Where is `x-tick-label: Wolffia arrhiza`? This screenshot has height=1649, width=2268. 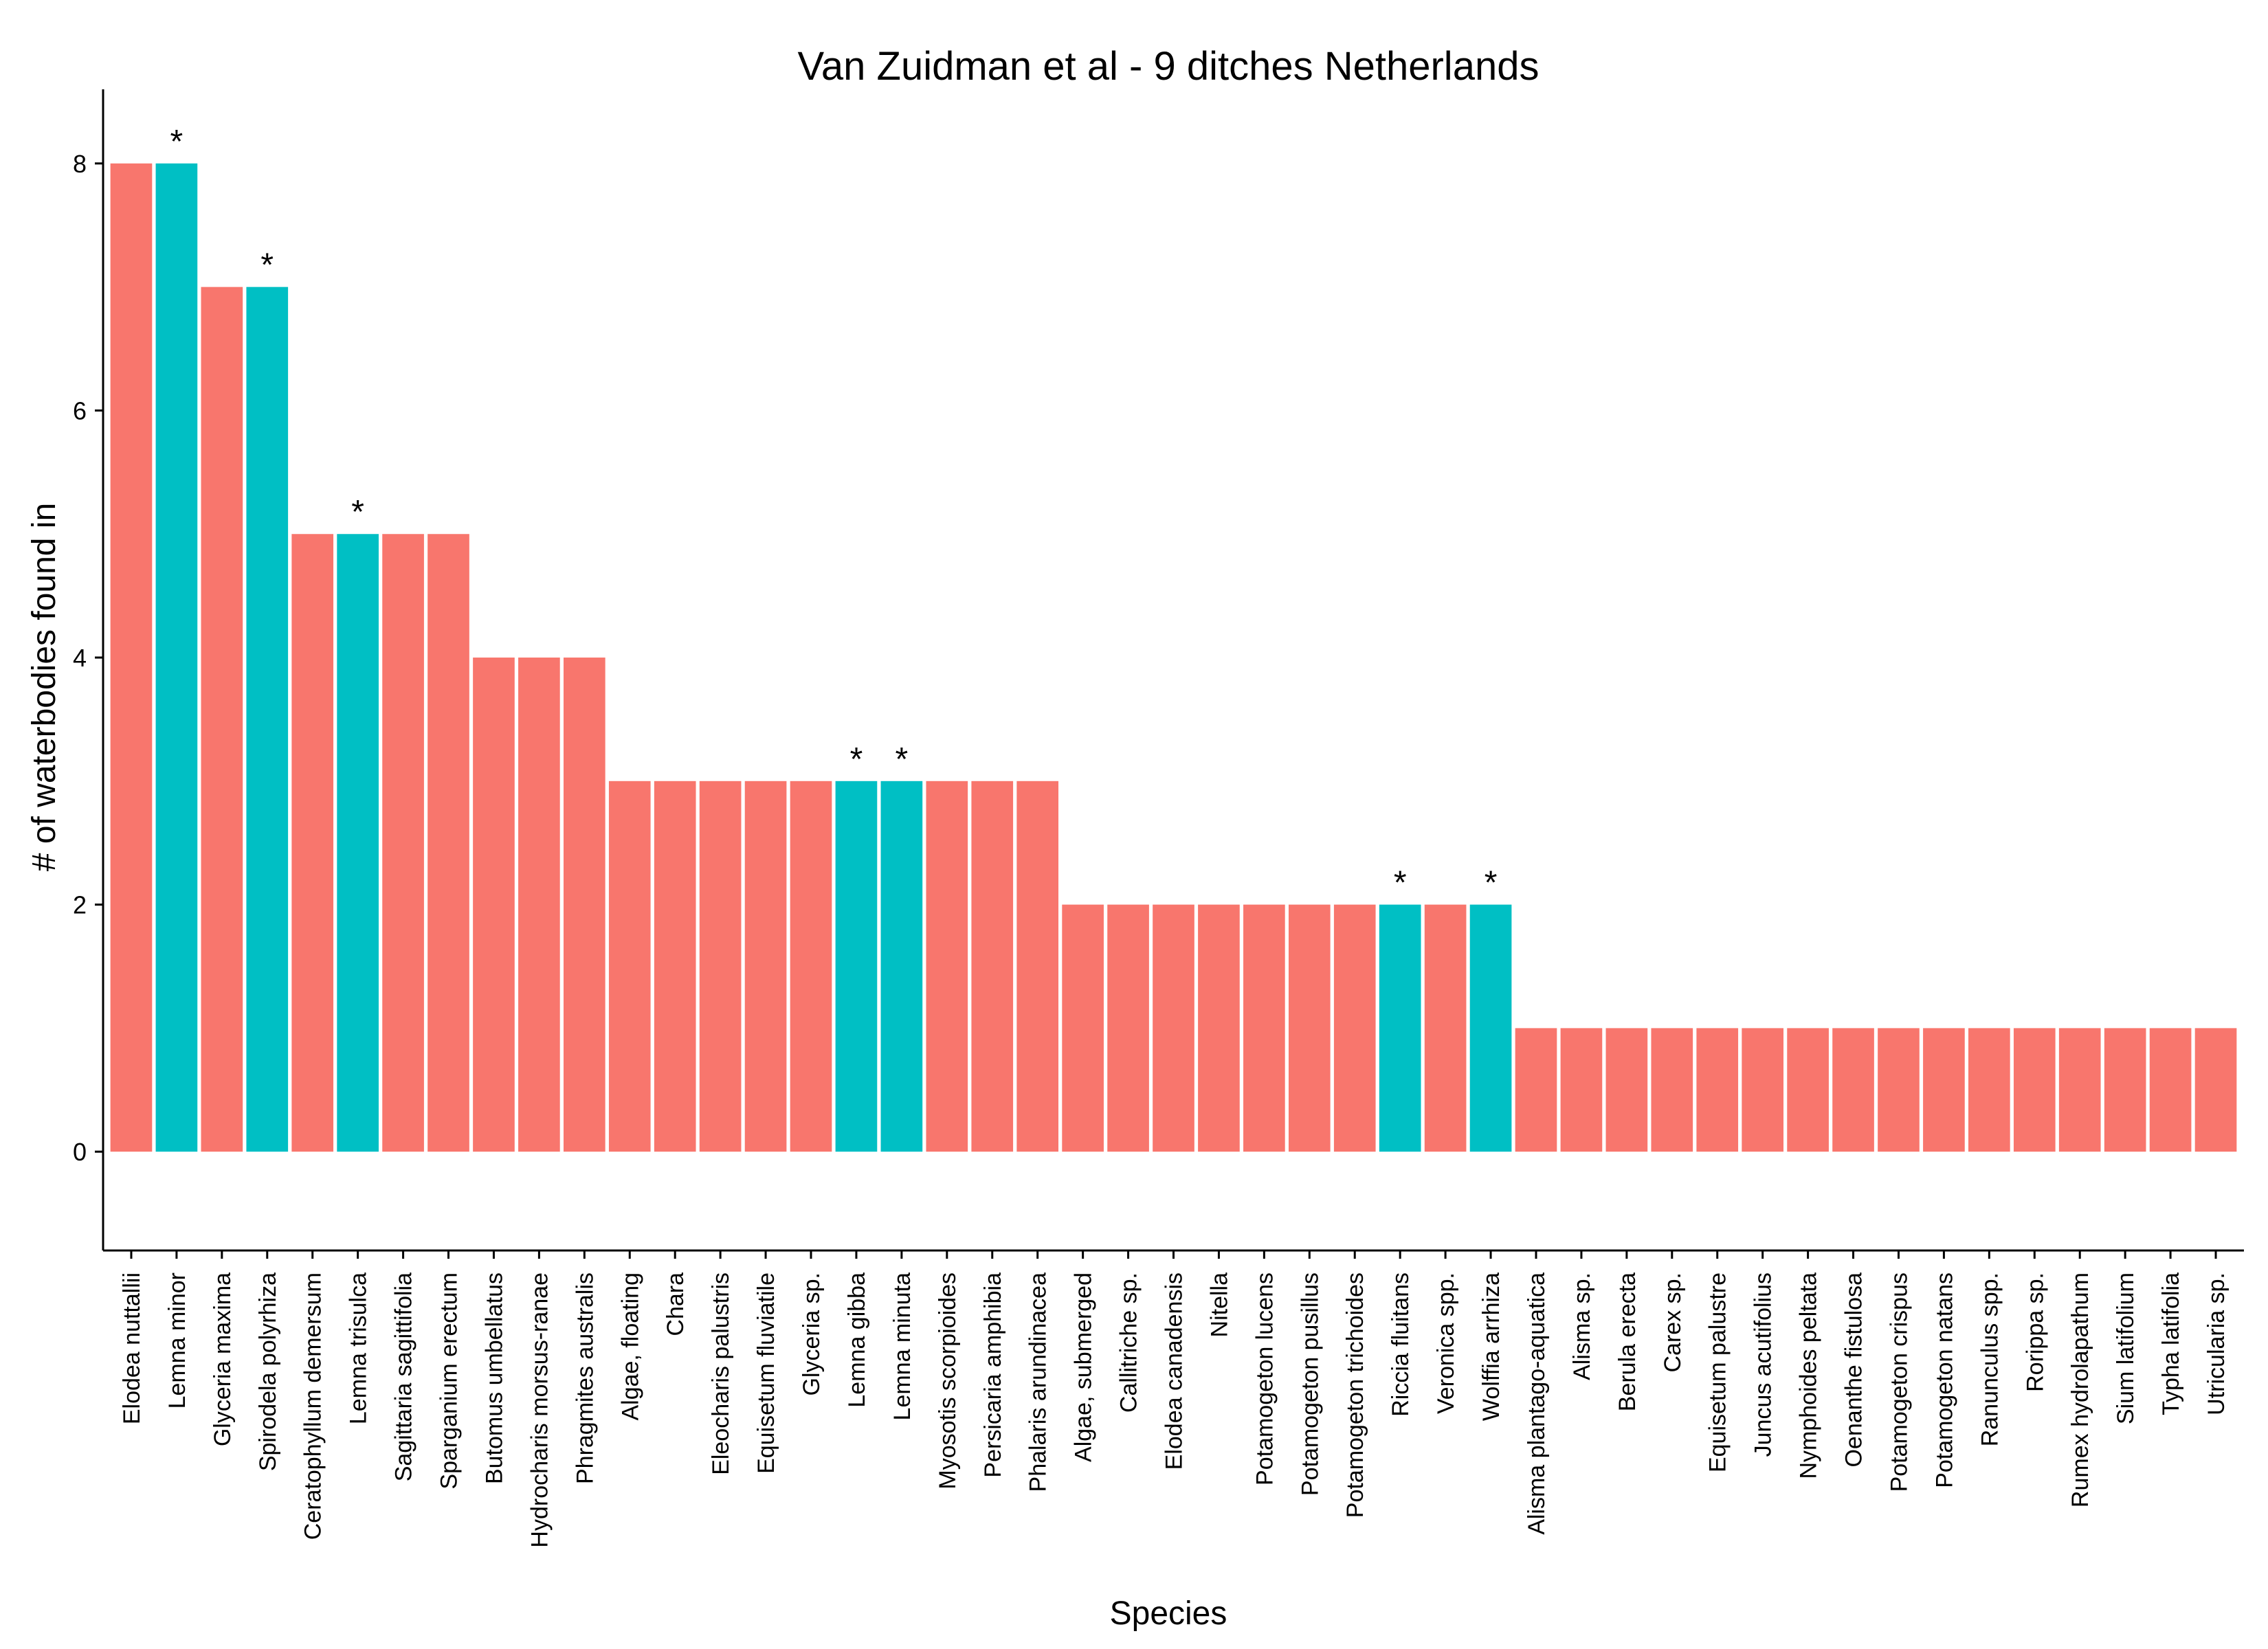
x-tick-label: Wolffia arrhiza is located at coordinates (1491, 1346).